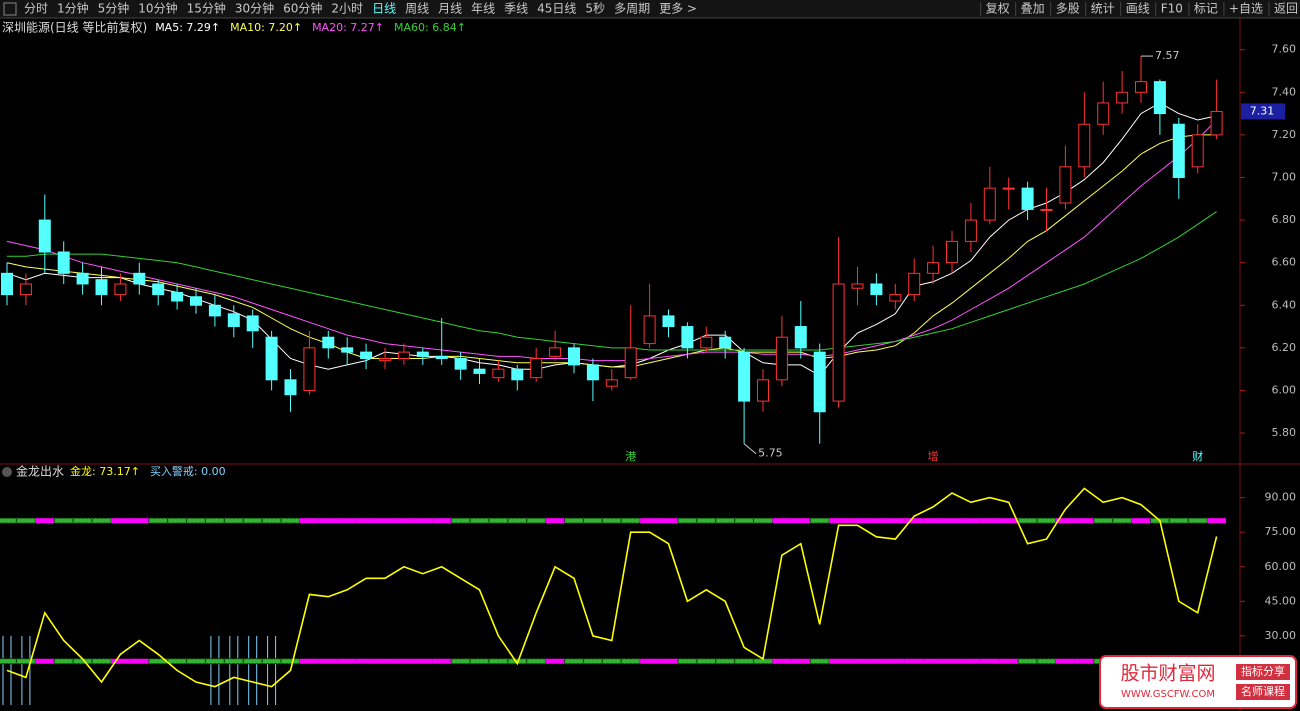 Image resolution: width=1300 pixels, height=711 pixels. What do you see at coordinates (1103, 9) in the screenshot?
I see `tool-button: 统计` at bounding box center [1103, 9].